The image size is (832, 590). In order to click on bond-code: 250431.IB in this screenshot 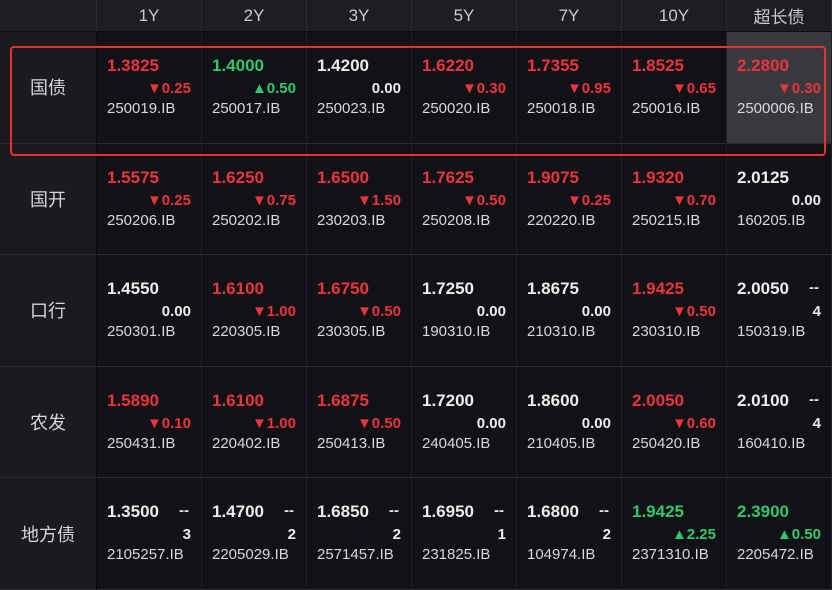, I will do `click(141, 443)`.